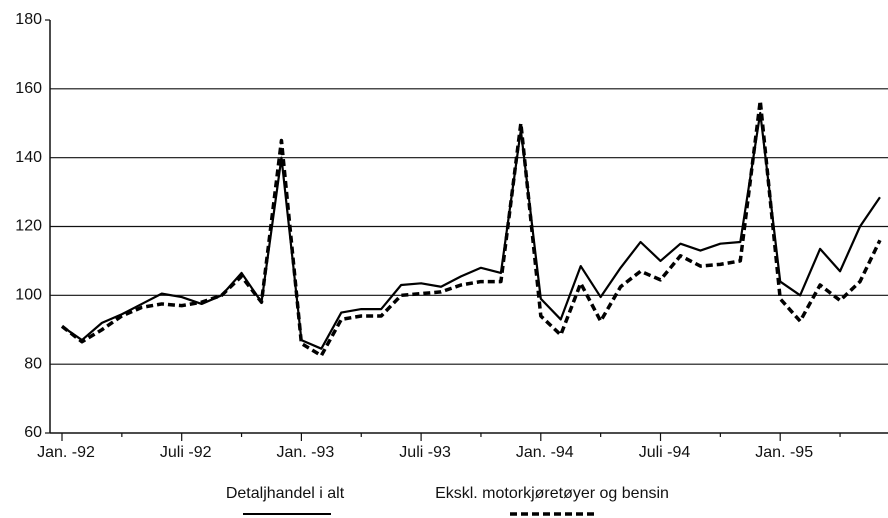 This screenshot has width=888, height=518. What do you see at coordinates (784, 452) in the screenshot?
I see `x-tick-label: Jan. -95` at bounding box center [784, 452].